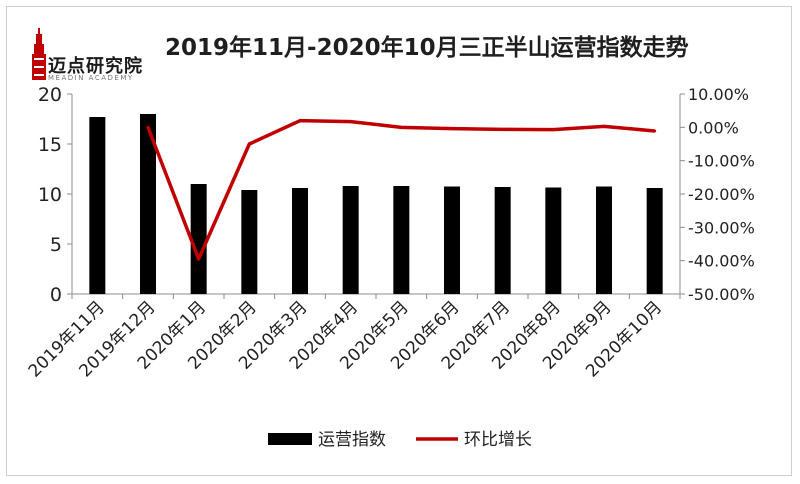  What do you see at coordinates (713, 127) in the screenshot?
I see `right-tick-label: 0.00%` at bounding box center [713, 127].